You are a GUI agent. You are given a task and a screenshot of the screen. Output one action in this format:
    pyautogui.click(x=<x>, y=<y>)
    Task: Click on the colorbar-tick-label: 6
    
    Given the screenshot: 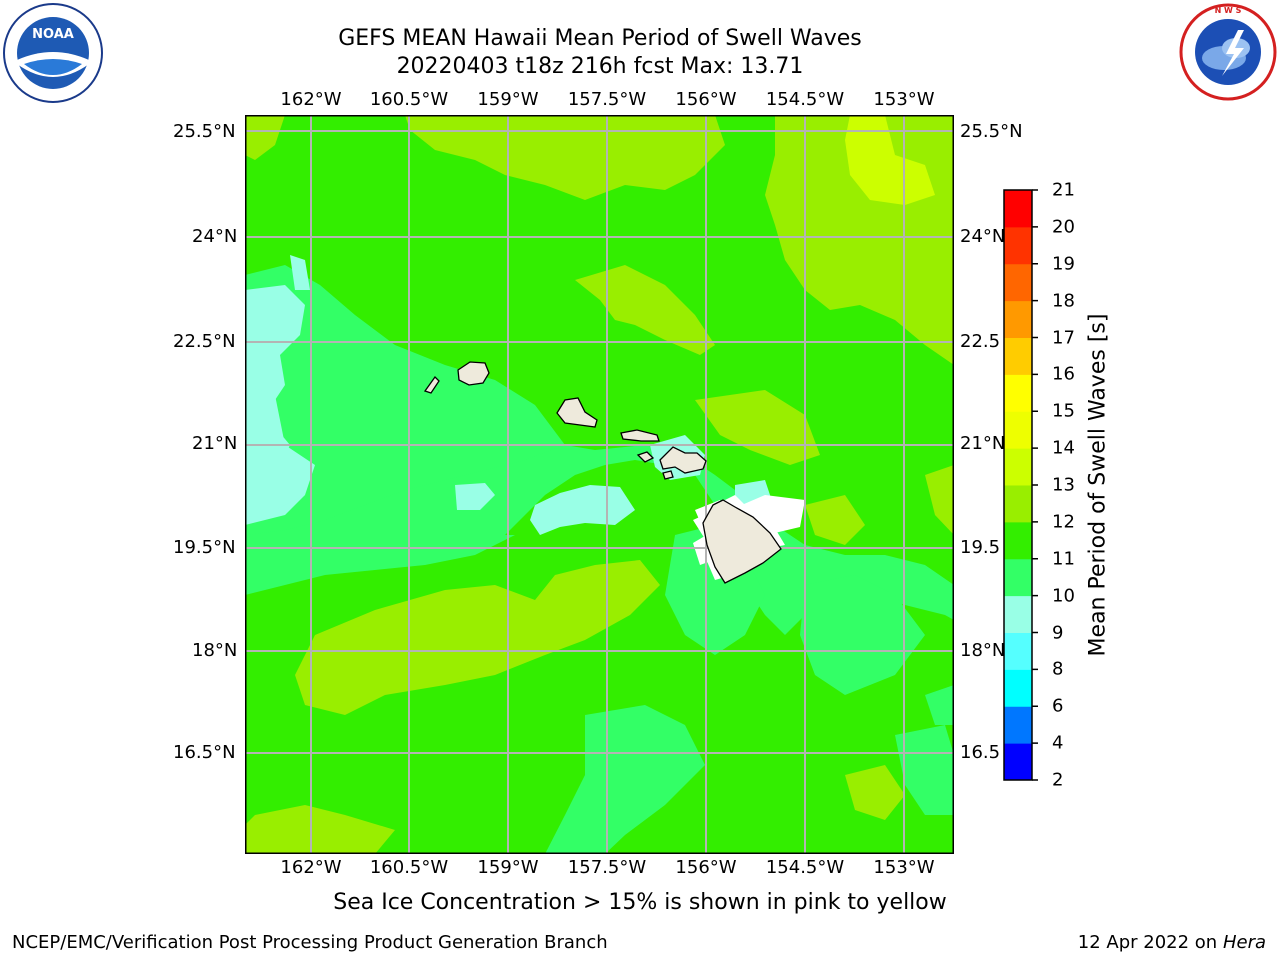 What is the action you would take?
    pyautogui.click(x=1058, y=706)
    